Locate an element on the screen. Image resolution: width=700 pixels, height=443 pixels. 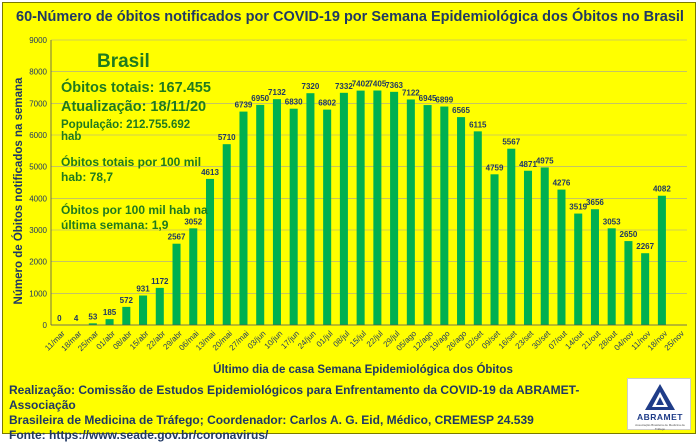
x-tick-label: 15/jul is located at coordinates (358, 339).